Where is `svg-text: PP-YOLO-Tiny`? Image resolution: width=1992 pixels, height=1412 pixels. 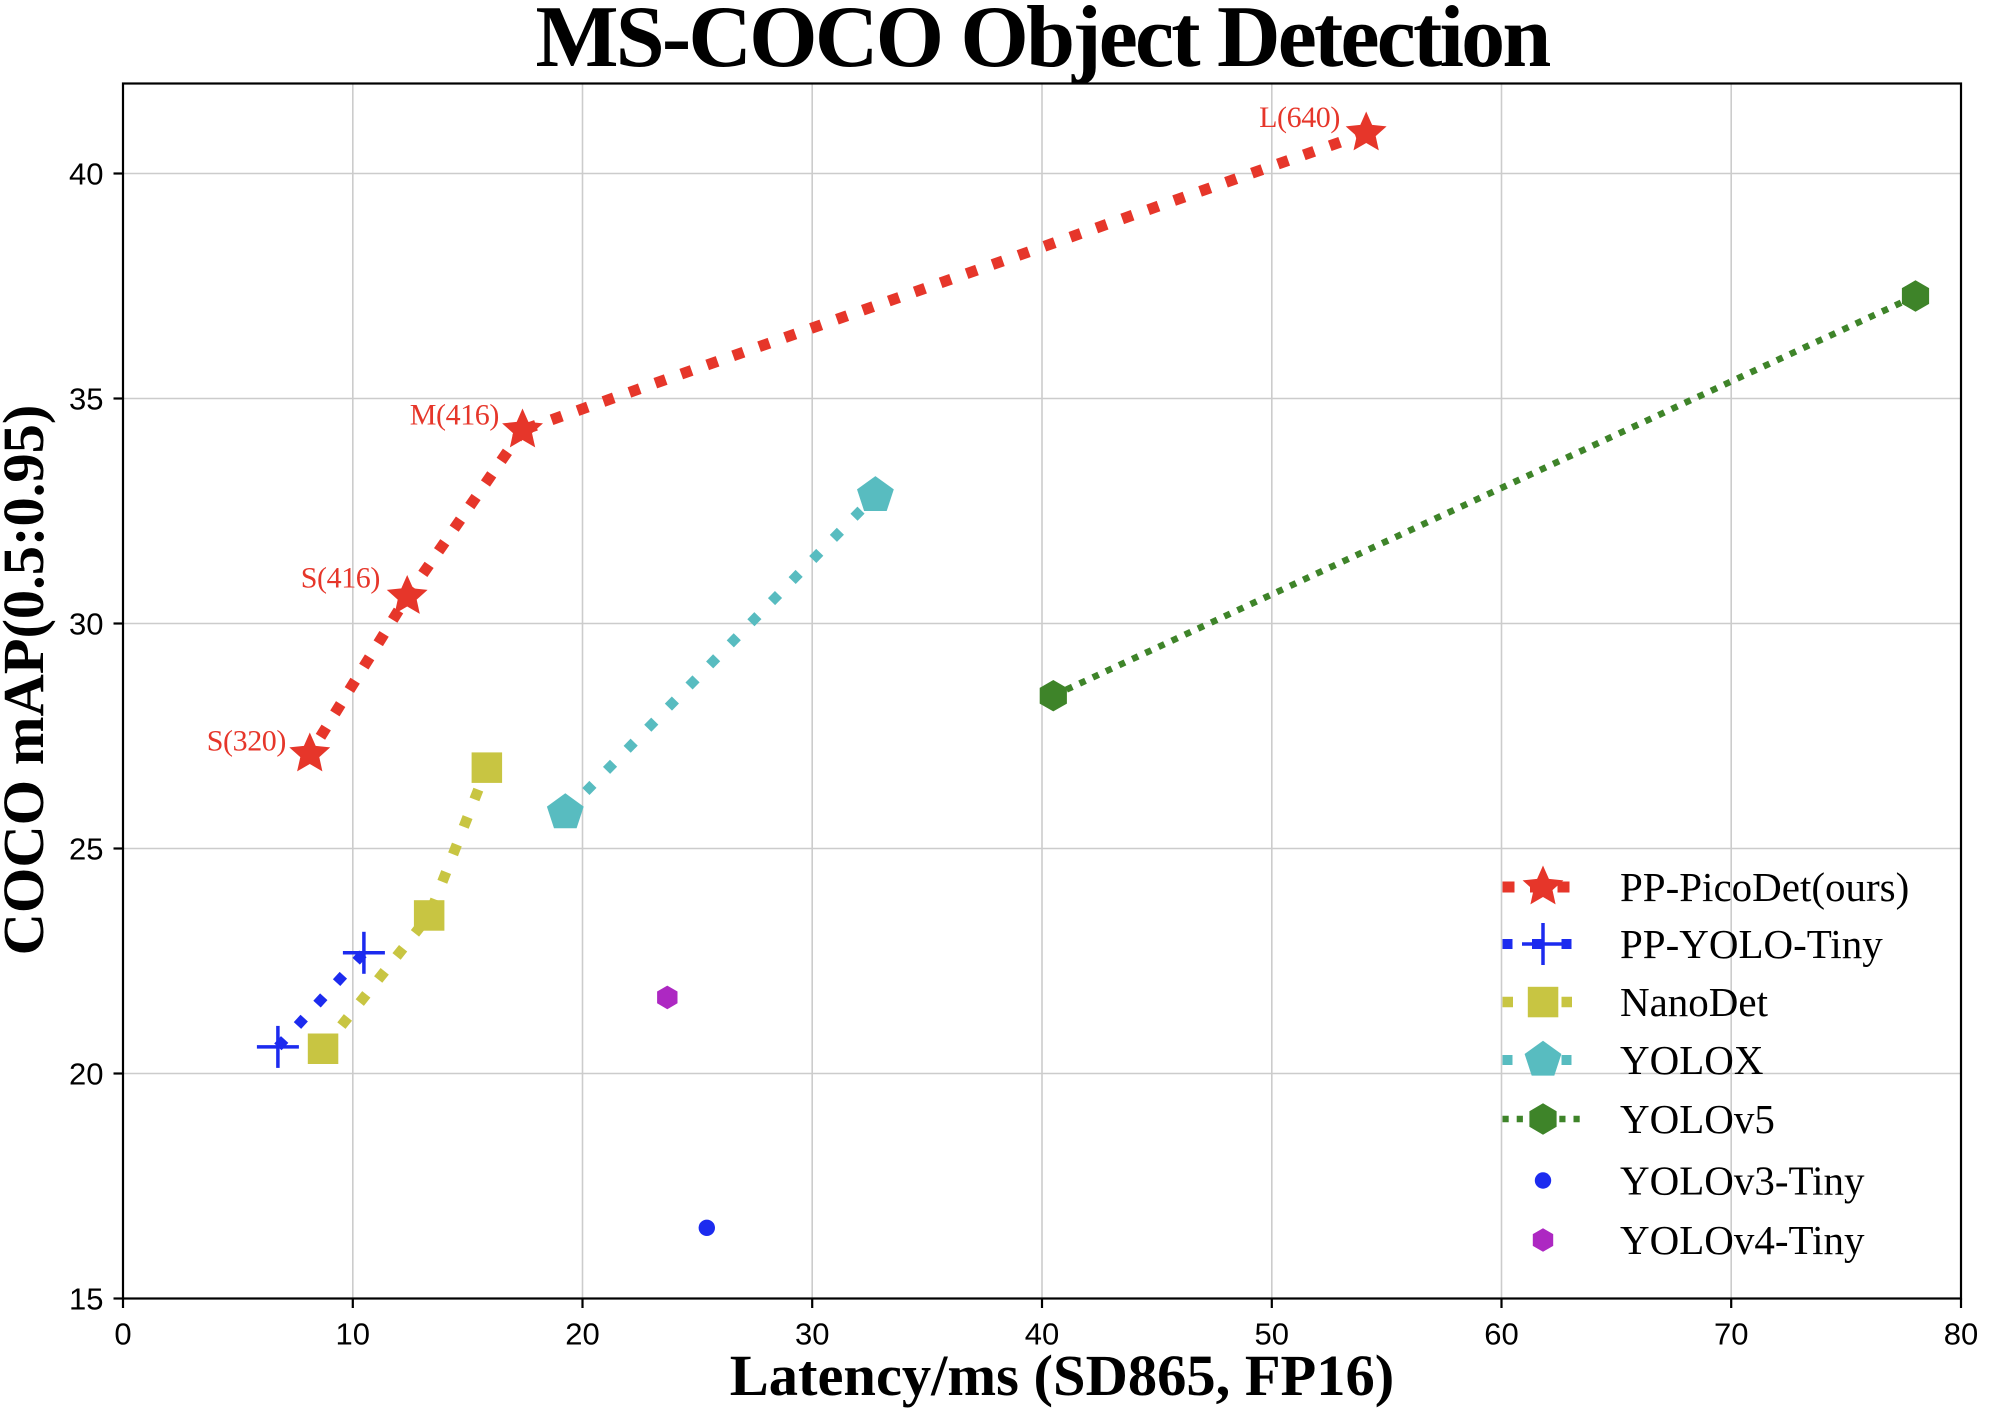
svg-text: PP-YOLO-Tiny is located at coordinates (1751, 944).